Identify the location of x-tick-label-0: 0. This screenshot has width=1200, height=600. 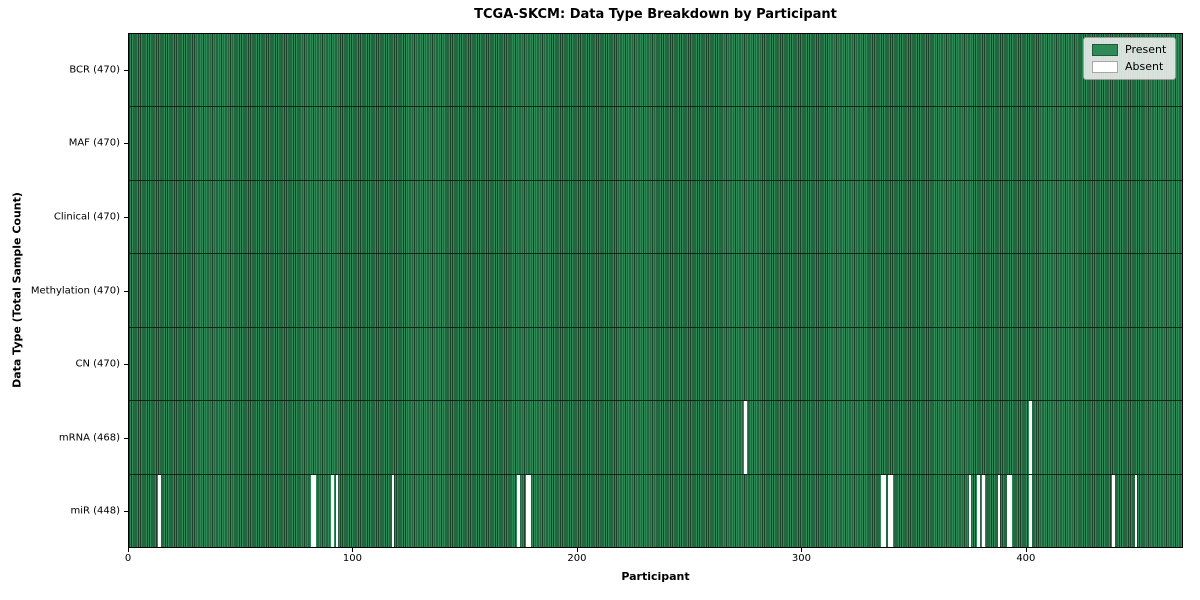
(128, 558).